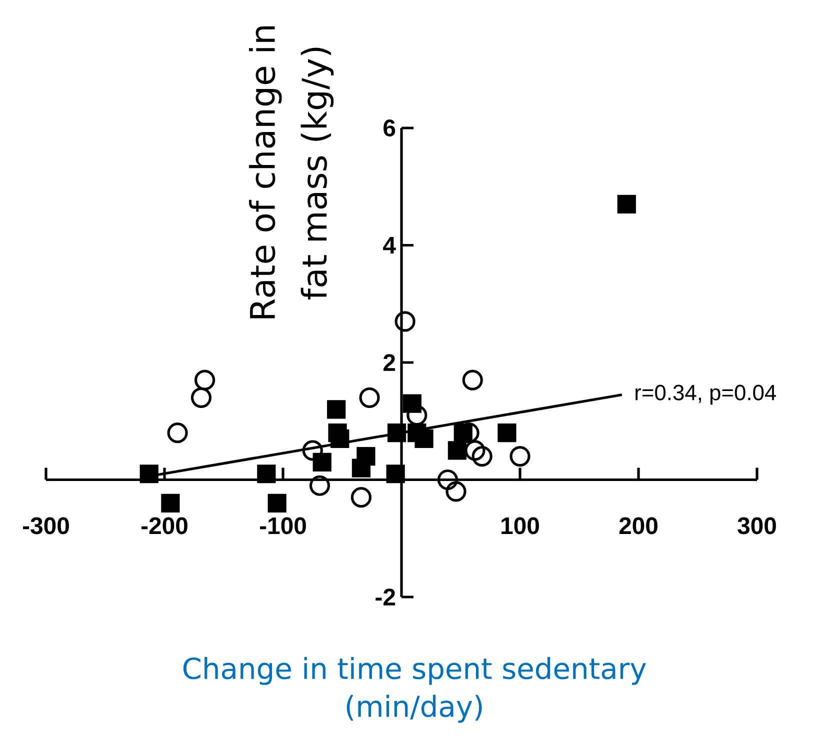  What do you see at coordinates (291, 172) in the screenshot?
I see `y-axis-title: Rate of change in fat mass (kg/y)` at bounding box center [291, 172].